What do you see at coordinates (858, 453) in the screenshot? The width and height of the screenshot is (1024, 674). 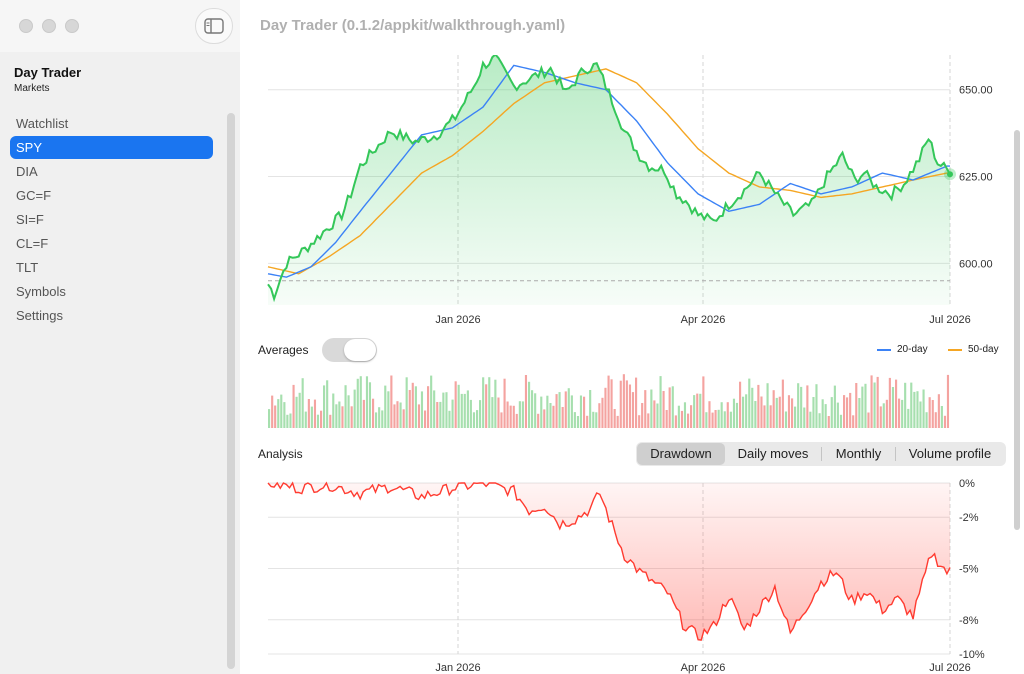 I see `segment-monthly: Monthly` at bounding box center [858, 453].